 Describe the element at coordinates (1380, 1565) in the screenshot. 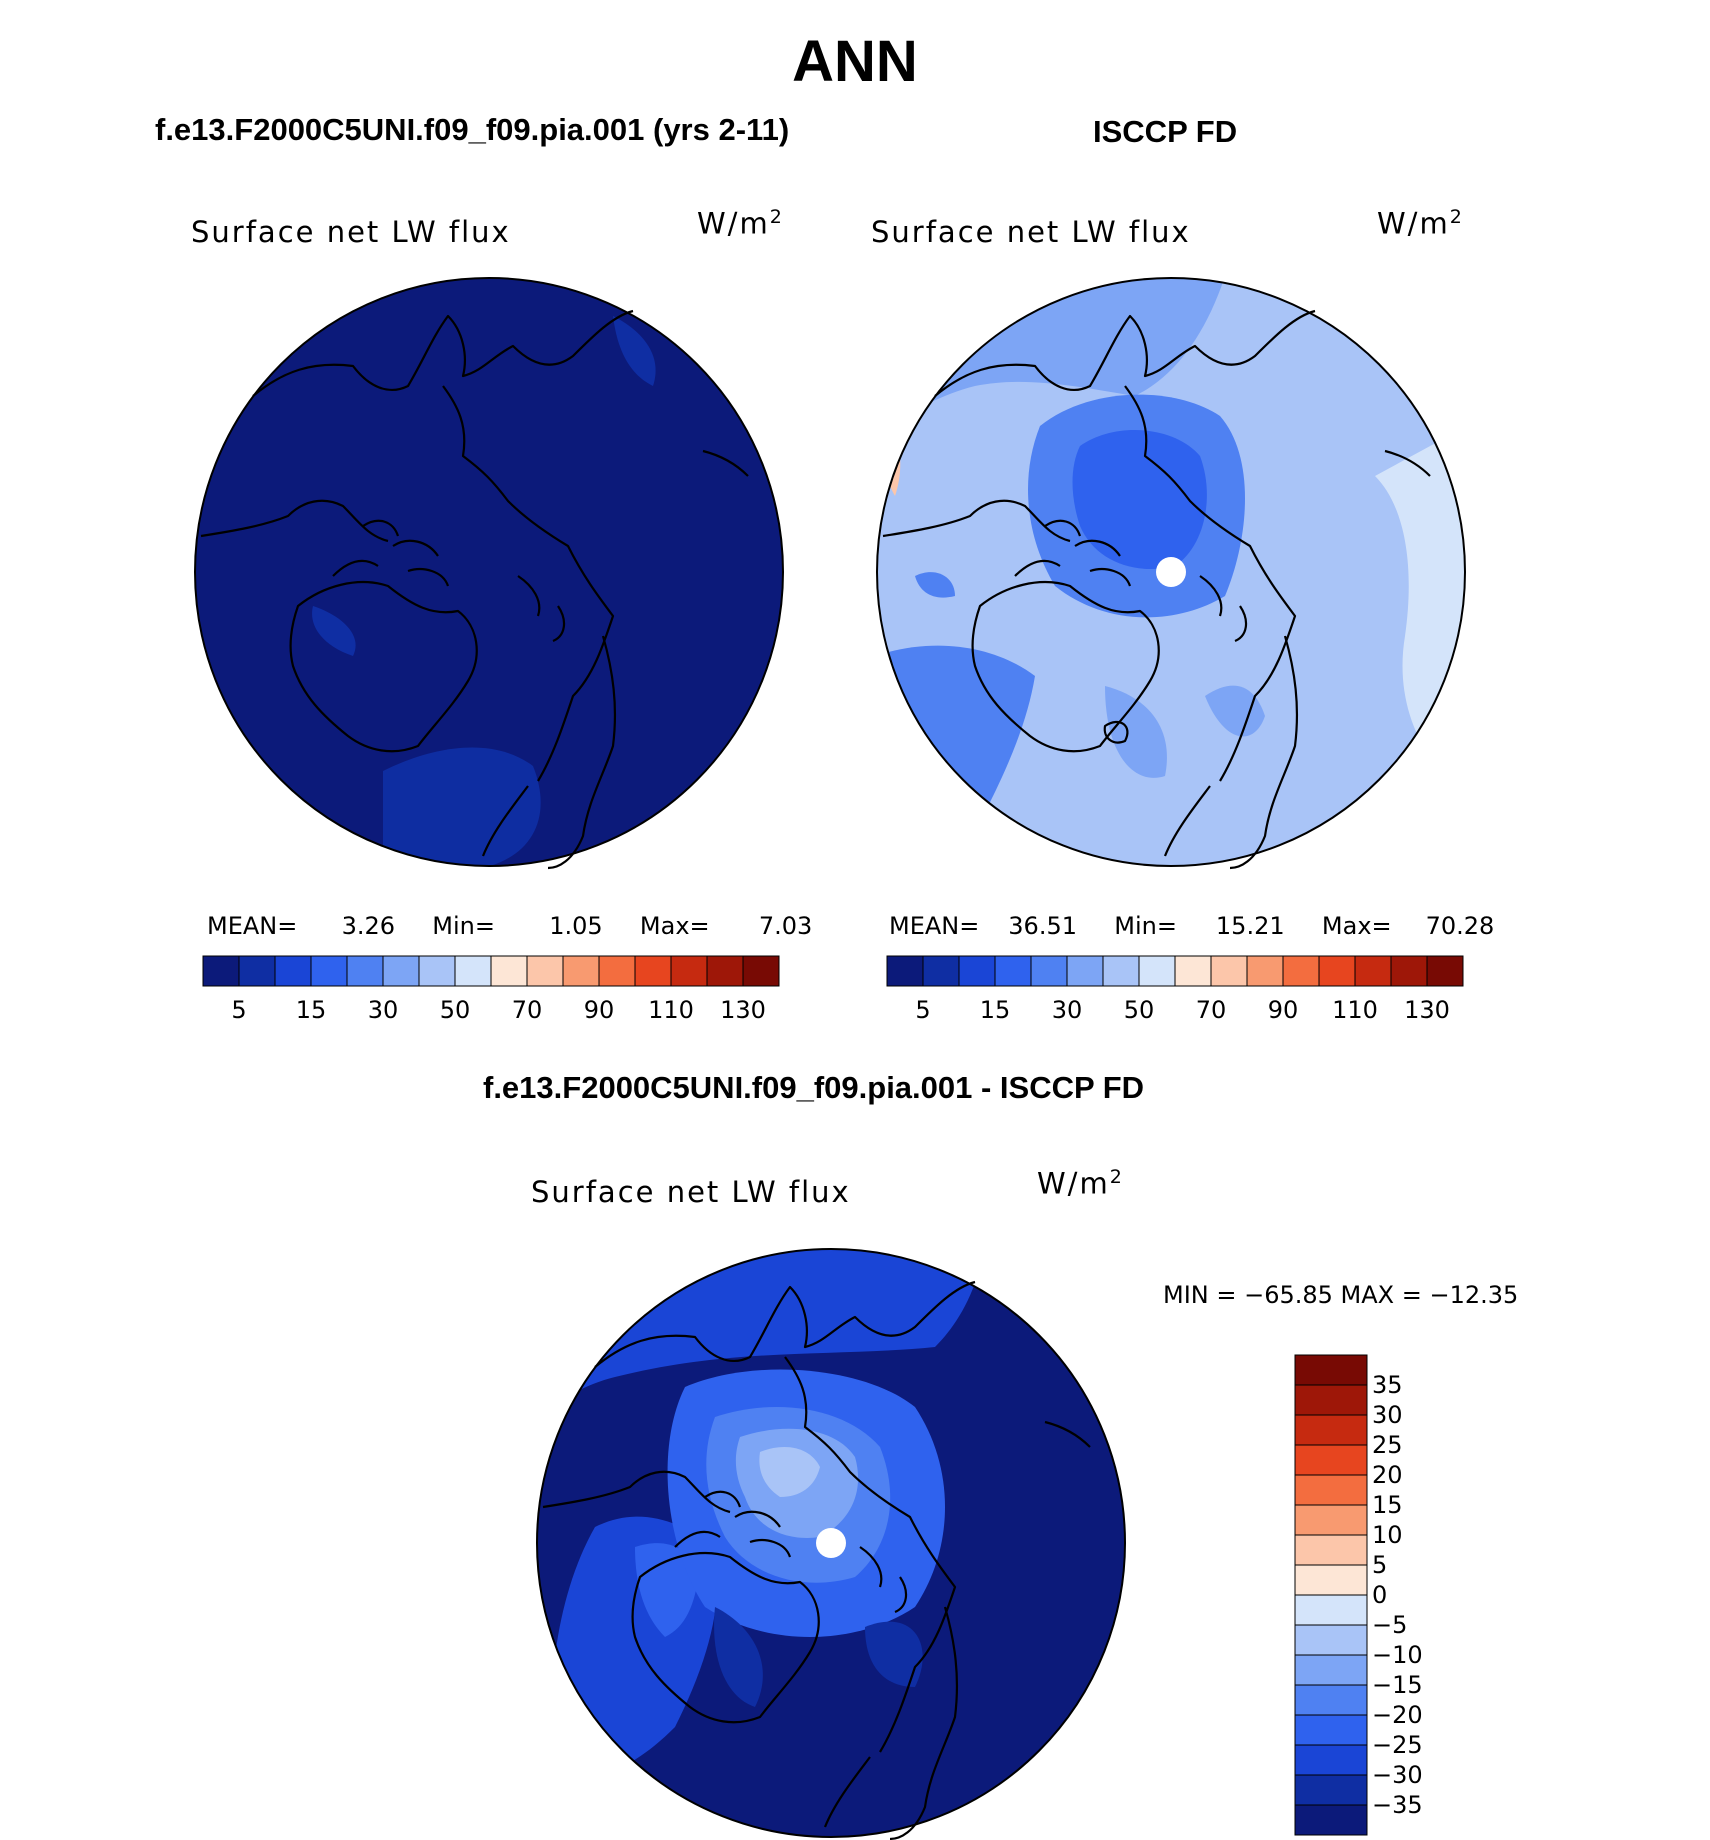

I see `diff-colorbar-tick-label: 5` at that location.